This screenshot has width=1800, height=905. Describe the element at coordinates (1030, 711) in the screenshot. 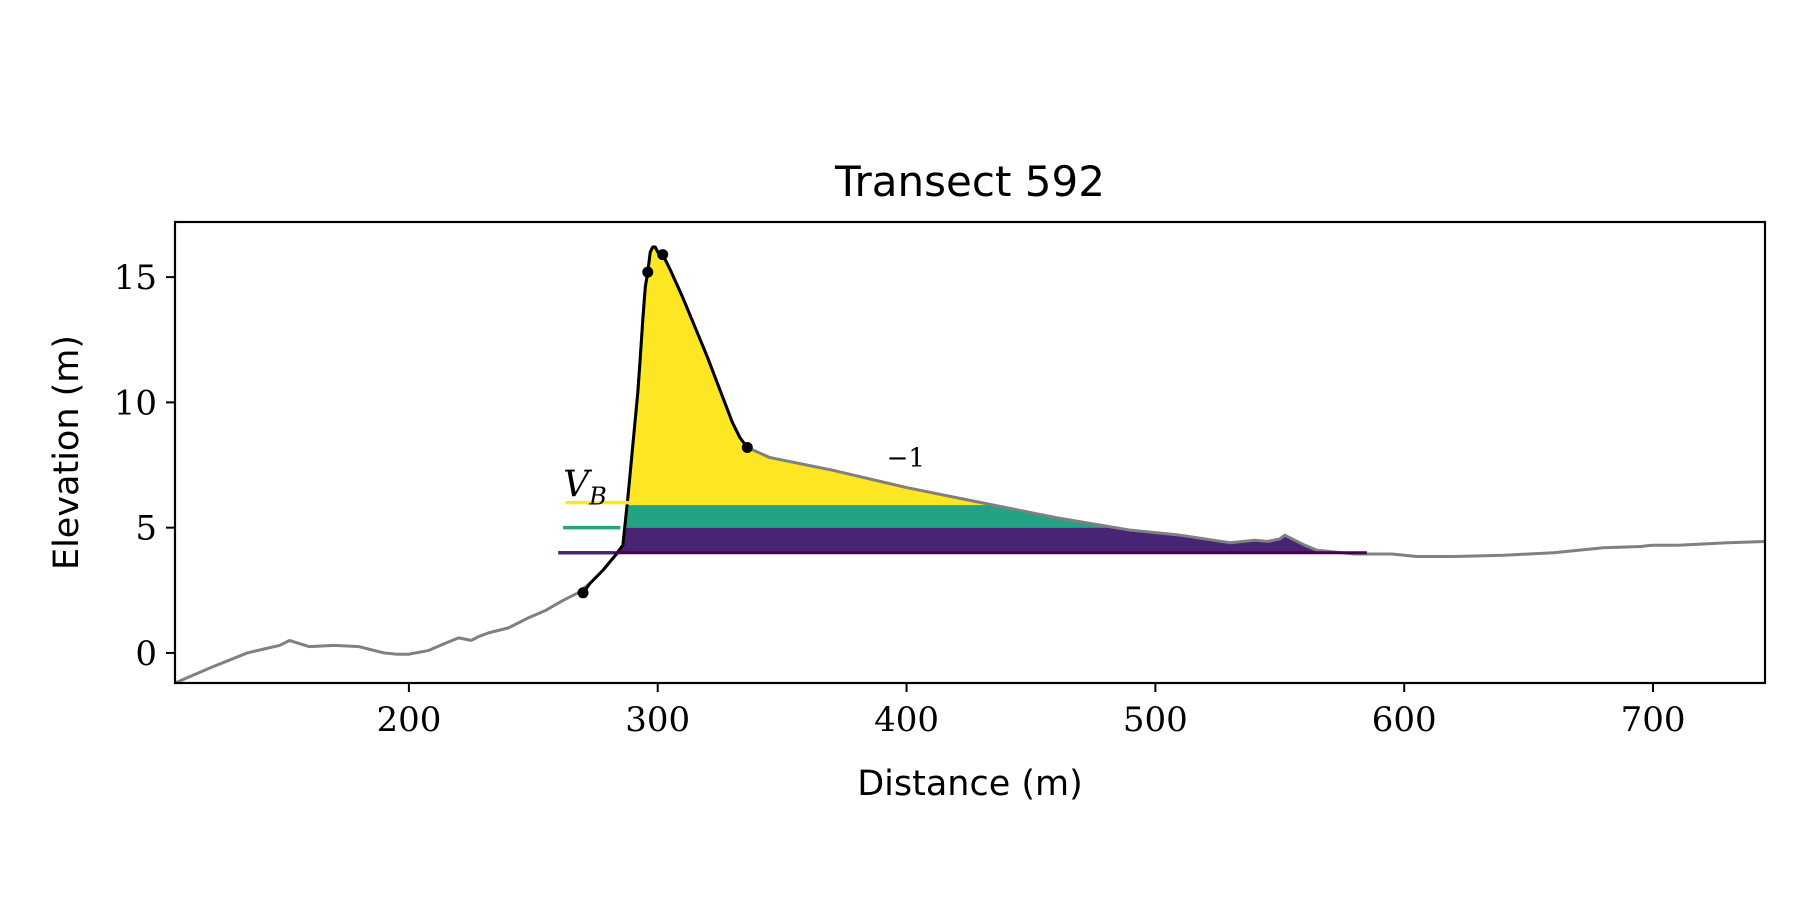

I see `x-axis-ticks: 200 300 400 500 600 700` at that location.